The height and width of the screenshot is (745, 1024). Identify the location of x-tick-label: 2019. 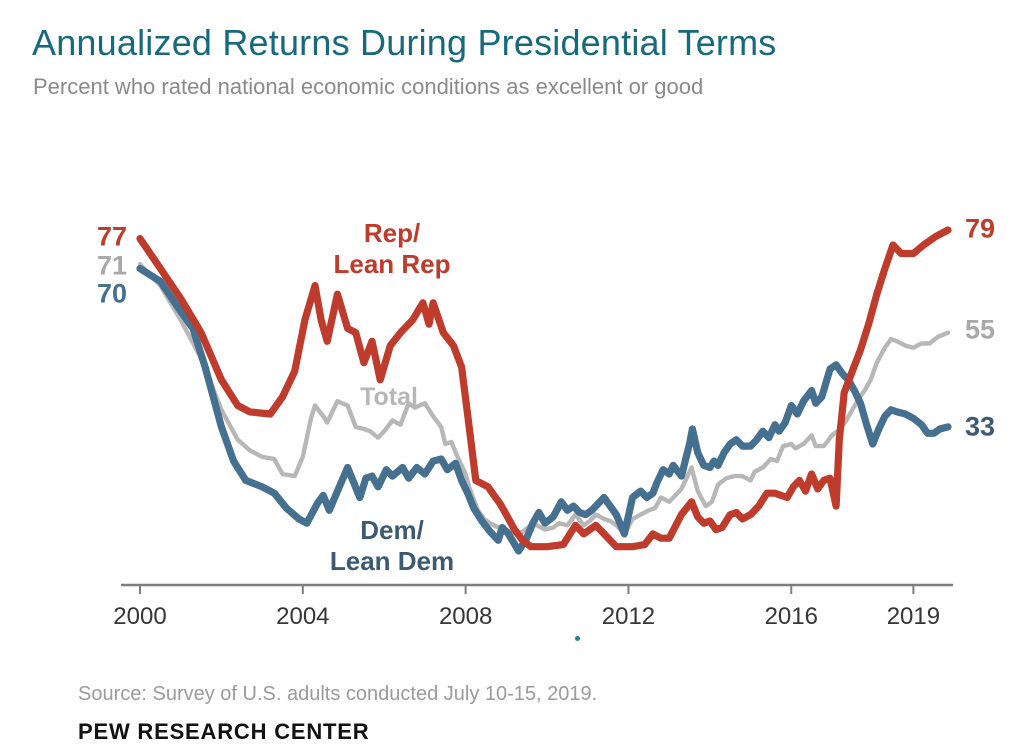
(913, 616).